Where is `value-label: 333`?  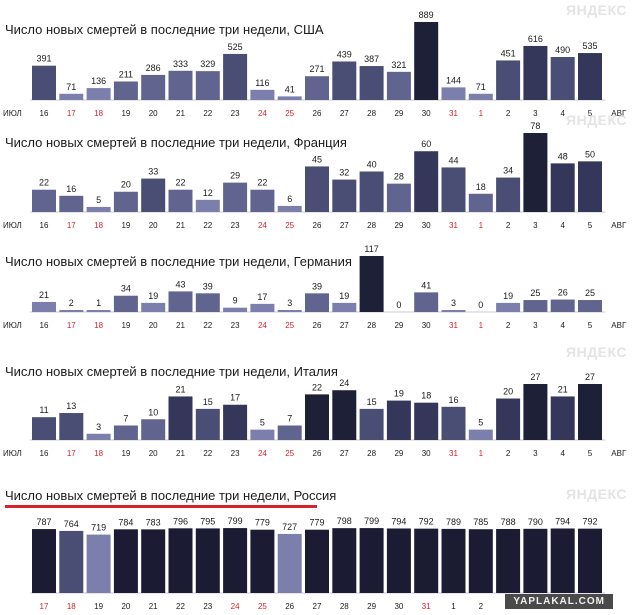 value-label: 333 is located at coordinates (180, 64).